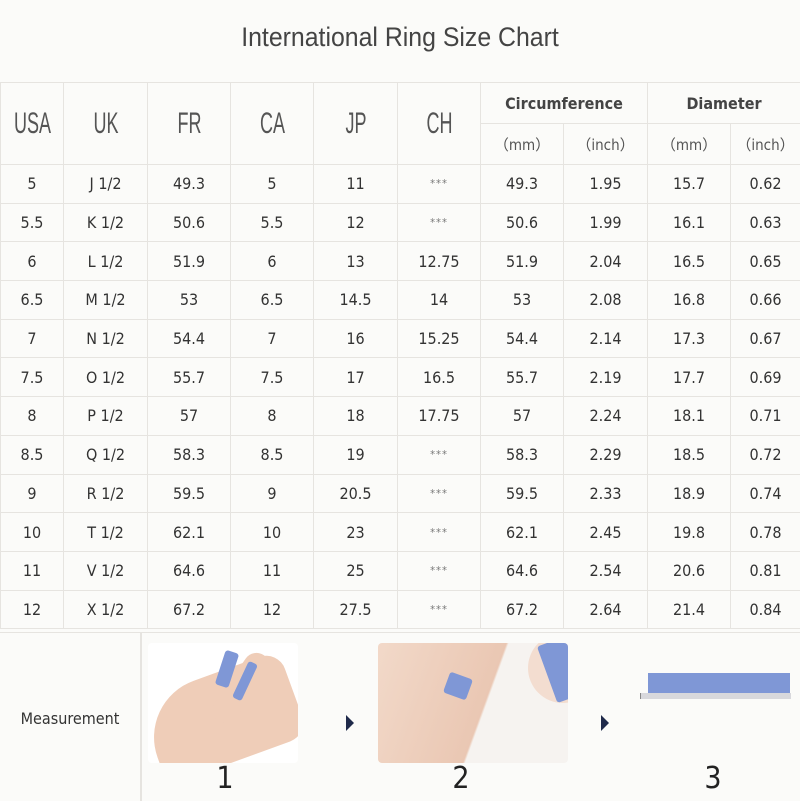 The width and height of the screenshot is (800, 801). What do you see at coordinates (765, 377) in the screenshot?
I see `cell-diam-inch: 0.69` at bounding box center [765, 377].